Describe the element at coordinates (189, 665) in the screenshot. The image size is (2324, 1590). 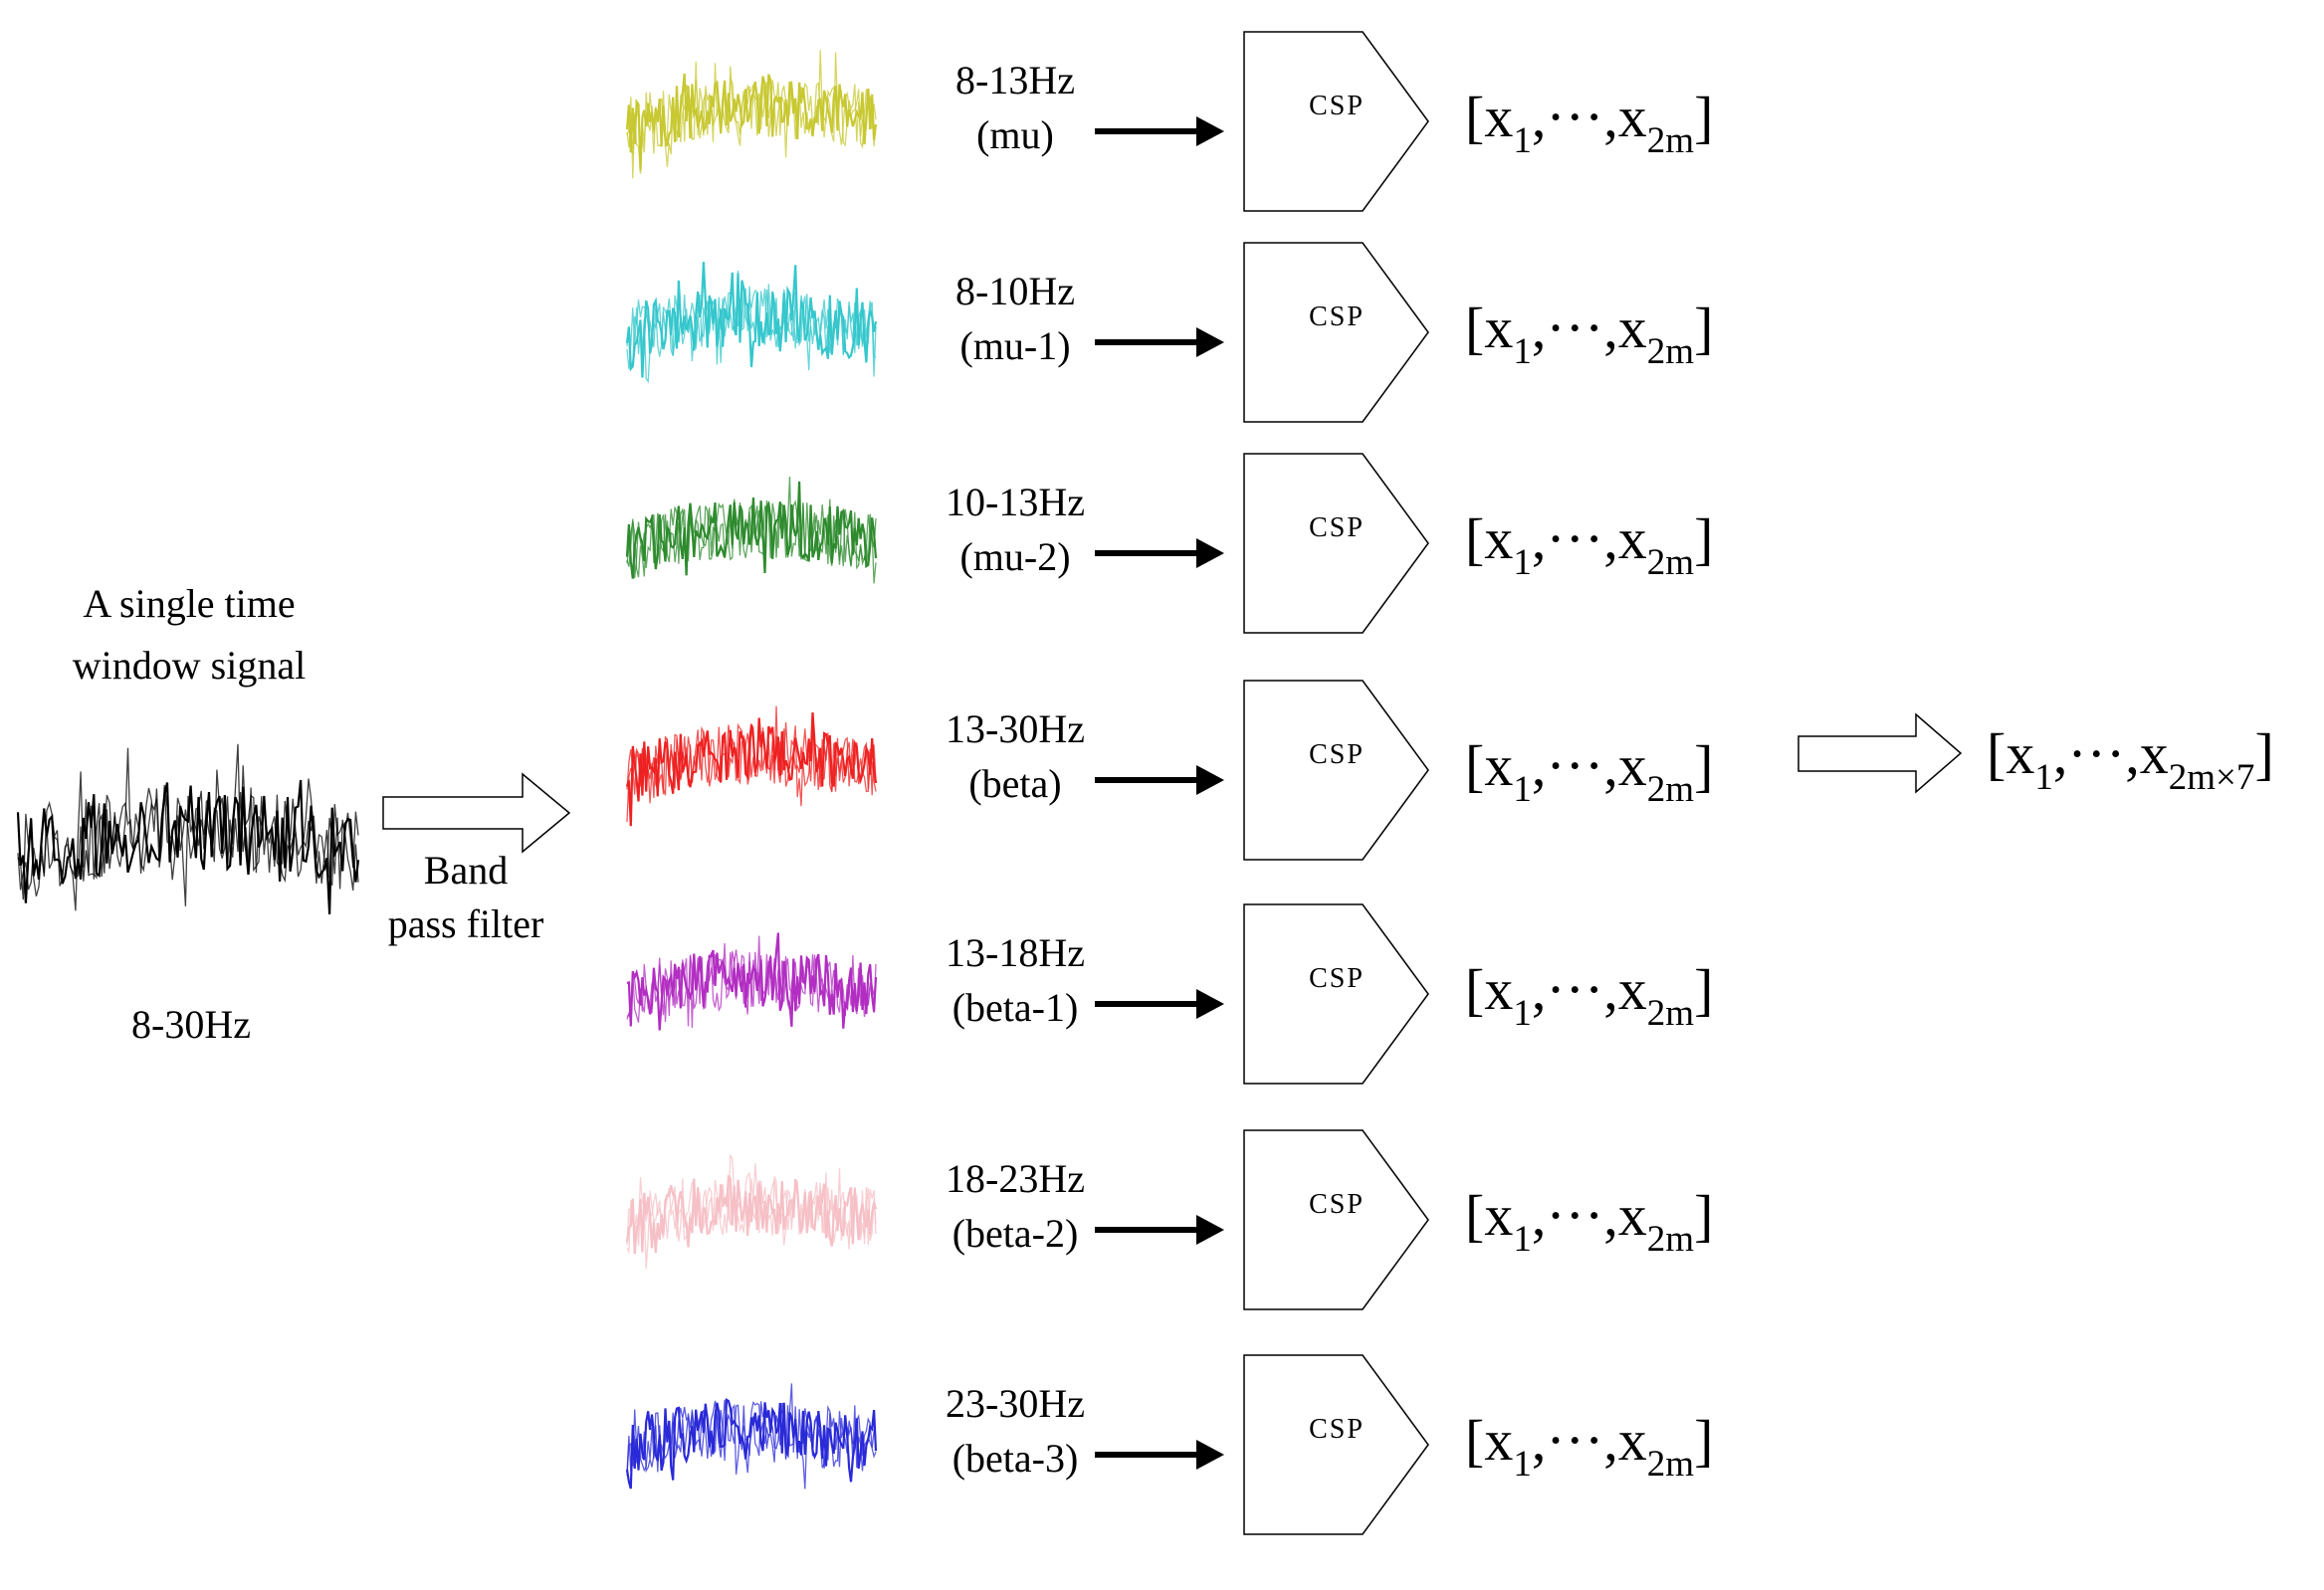
I see `input-title-line2: window signal` at that location.